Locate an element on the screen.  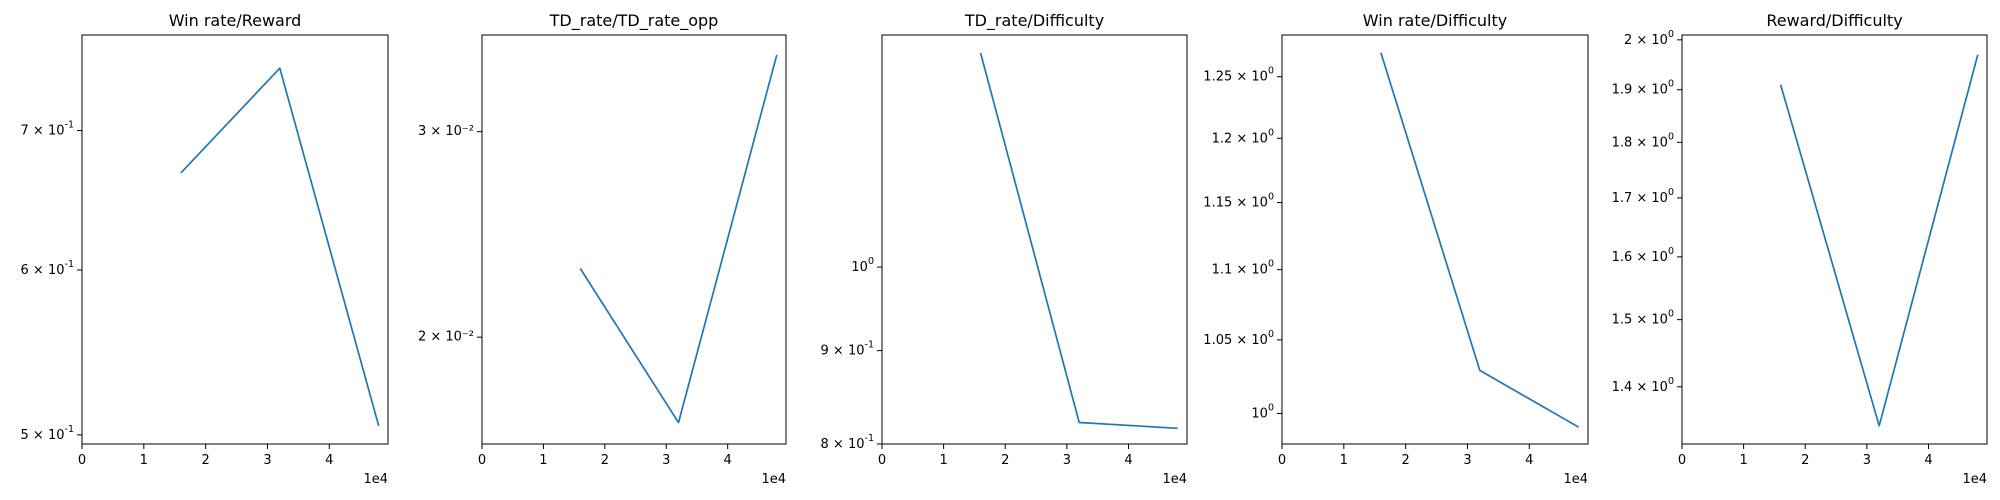
y-tick-label: 1.2 × 100 is located at coordinates (1243, 136).